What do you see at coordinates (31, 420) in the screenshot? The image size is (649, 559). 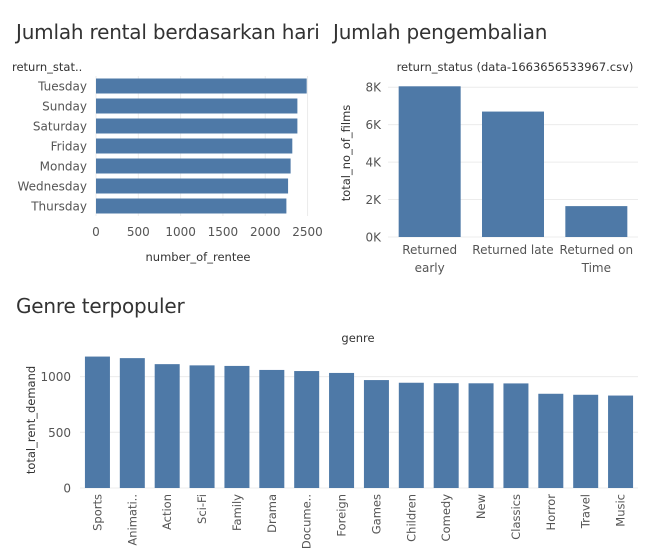 I see `y-axis-label: total_rent_demand` at bounding box center [31, 420].